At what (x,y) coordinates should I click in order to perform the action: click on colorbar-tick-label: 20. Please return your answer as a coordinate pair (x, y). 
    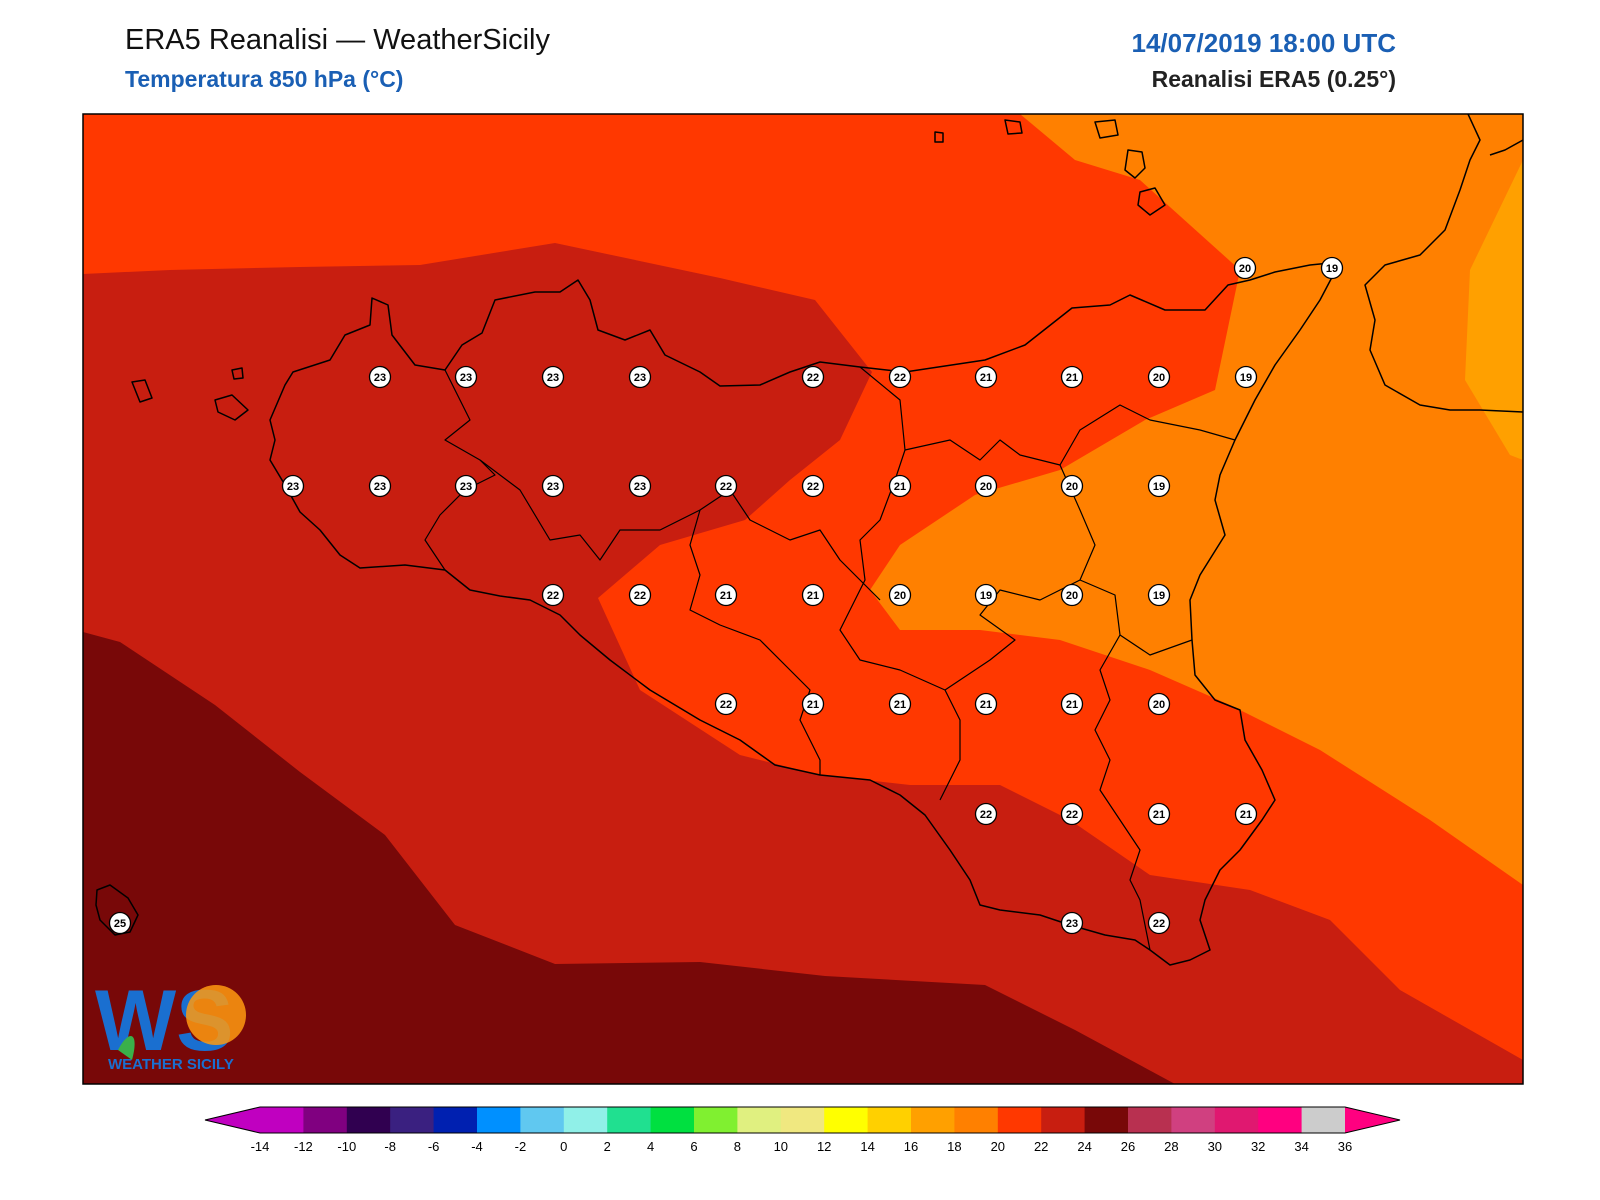
    Looking at the image, I should click on (998, 1146).